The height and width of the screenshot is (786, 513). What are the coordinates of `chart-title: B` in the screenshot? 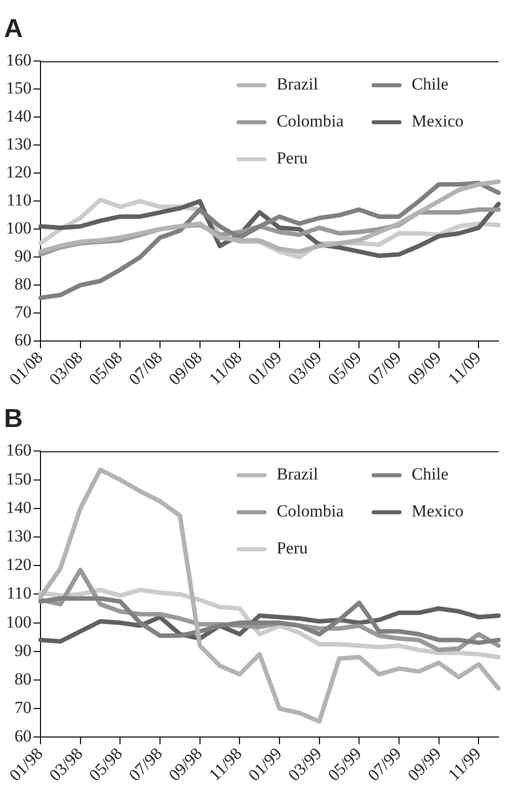 It's located at (13, 417).